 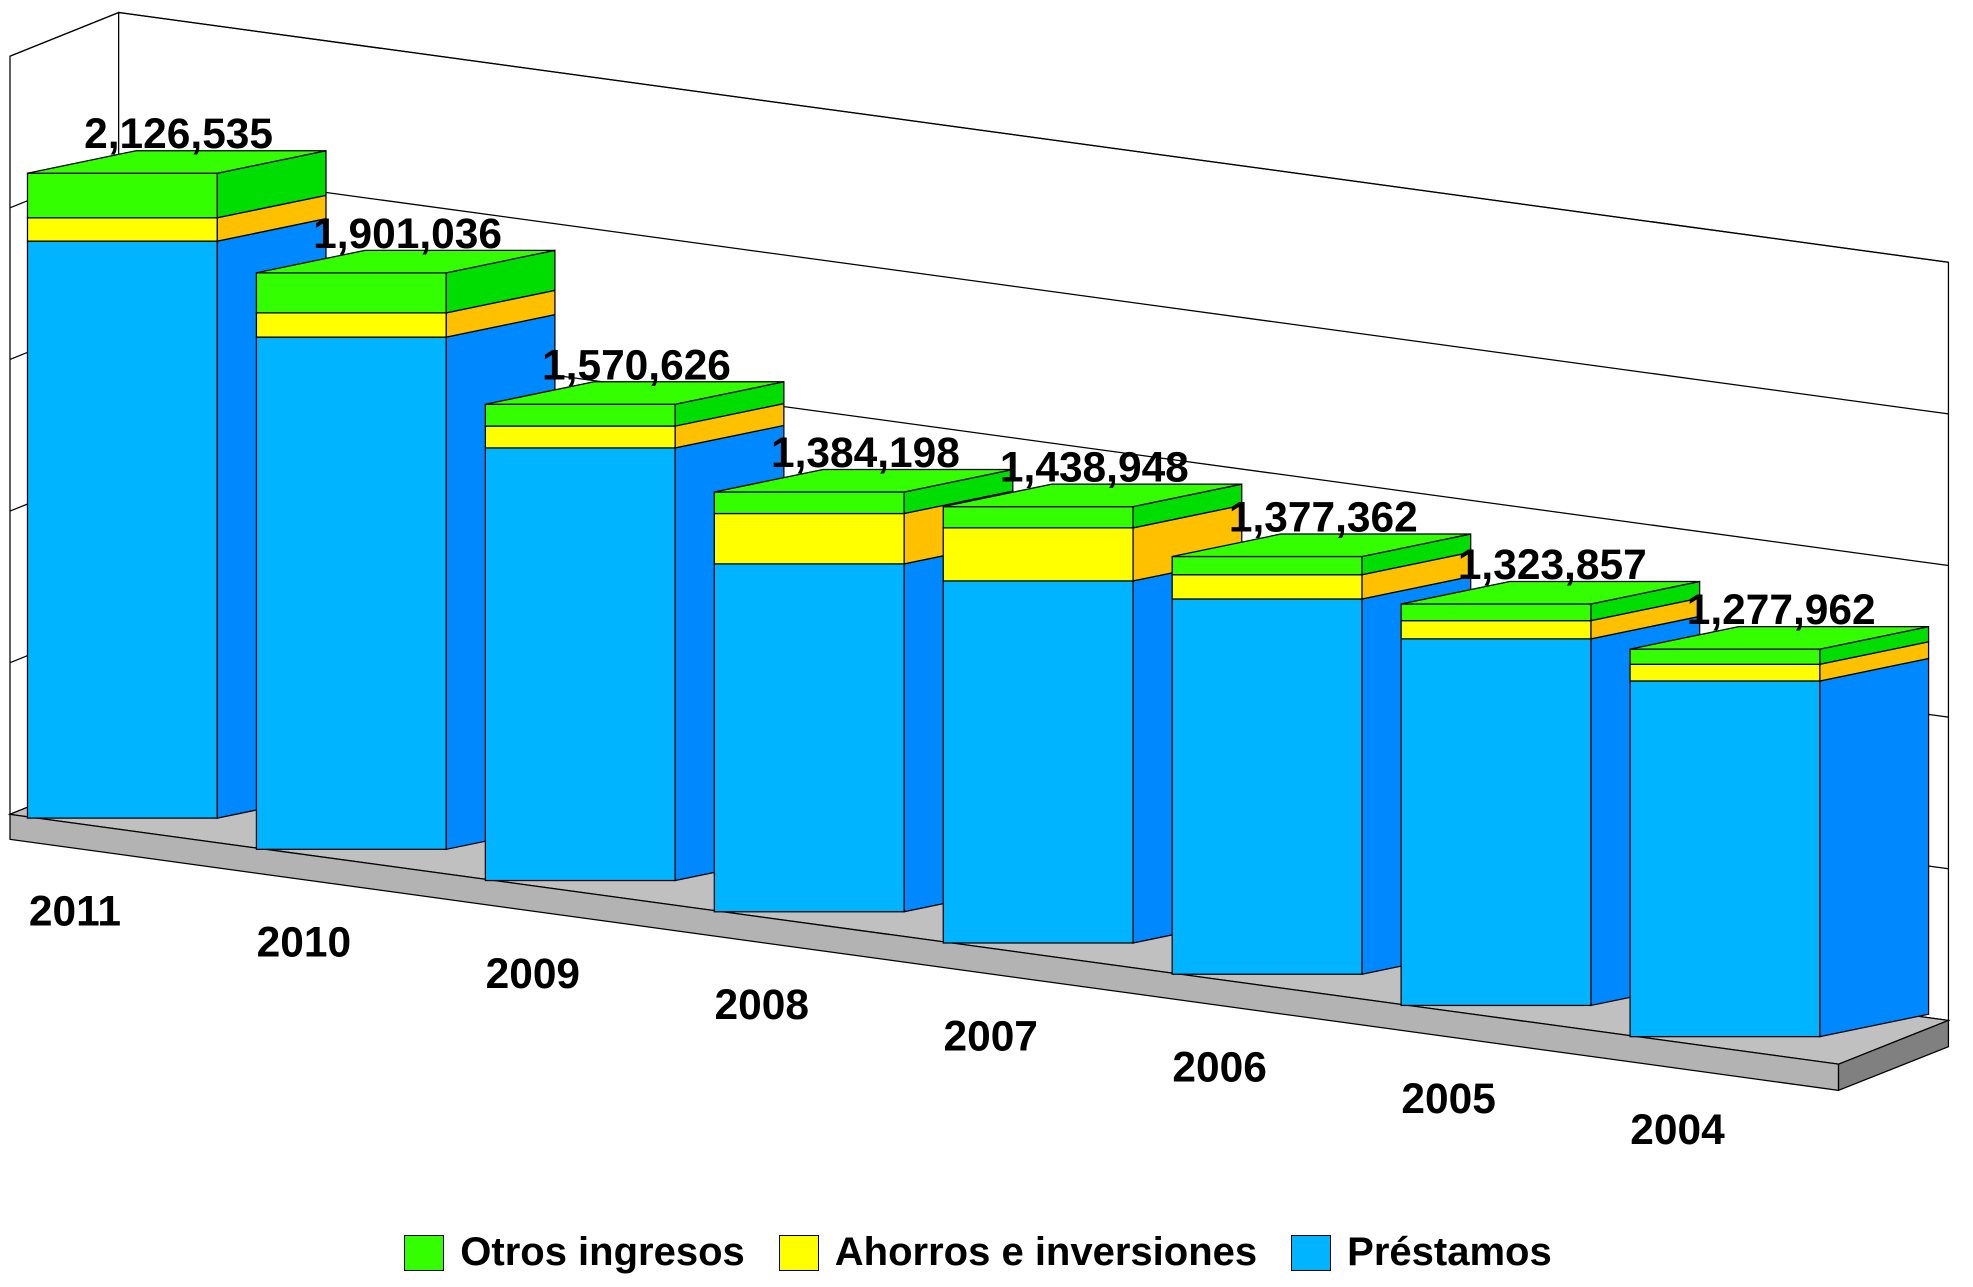 I want to click on bar-side, so click(x=1874, y=847).